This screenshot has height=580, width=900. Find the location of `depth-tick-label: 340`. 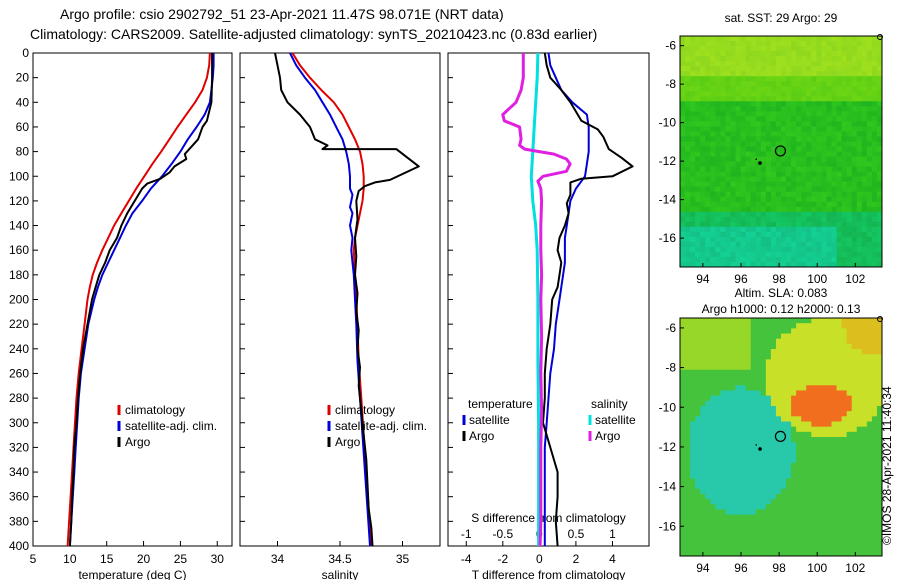

depth-tick-label: 340 is located at coordinates (19, 472).